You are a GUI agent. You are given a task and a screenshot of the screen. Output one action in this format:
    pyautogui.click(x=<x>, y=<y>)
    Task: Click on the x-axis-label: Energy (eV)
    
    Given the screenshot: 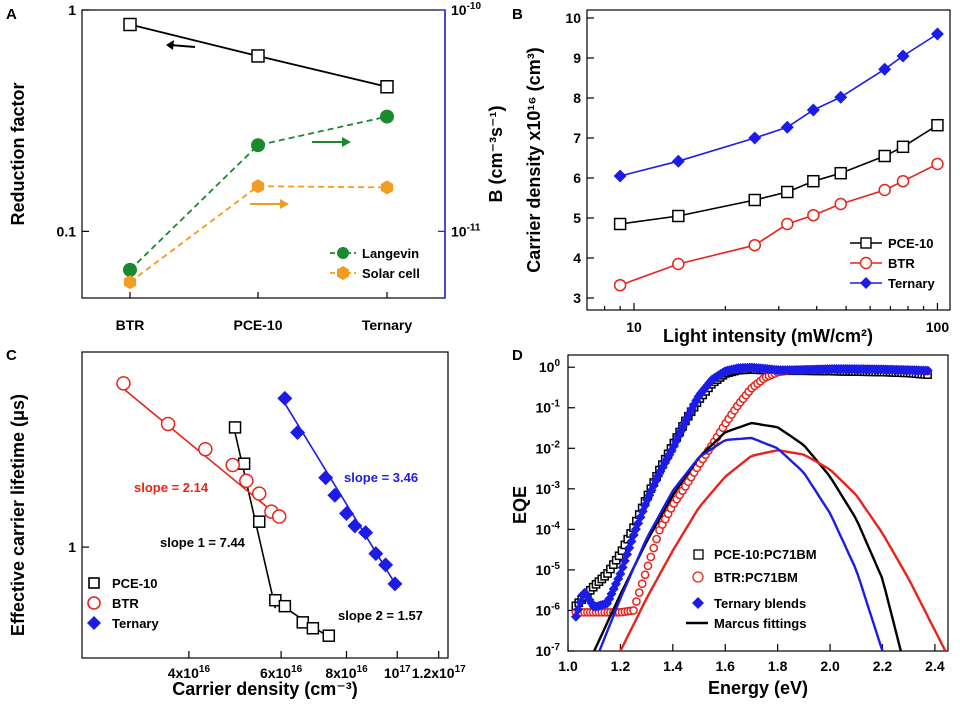 What is the action you would take?
    pyautogui.click(x=758, y=688)
    